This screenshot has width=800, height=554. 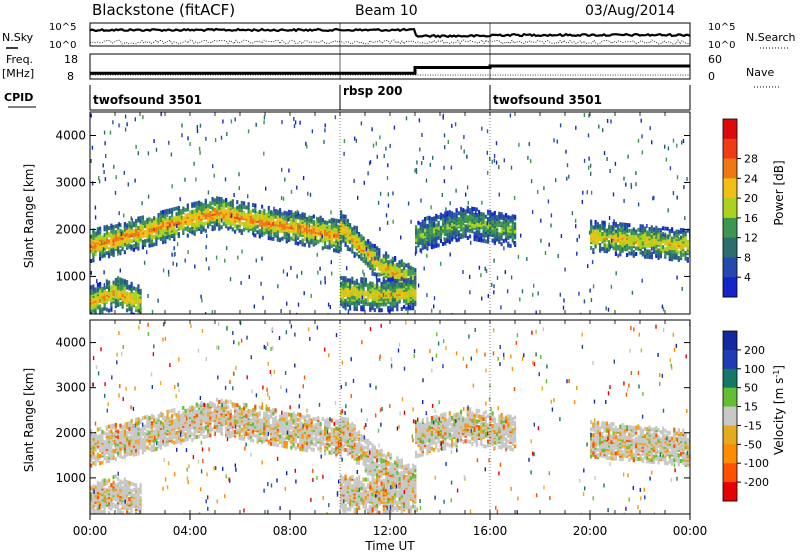 I want to click on freq-tick-top: 18, so click(x=71, y=59).